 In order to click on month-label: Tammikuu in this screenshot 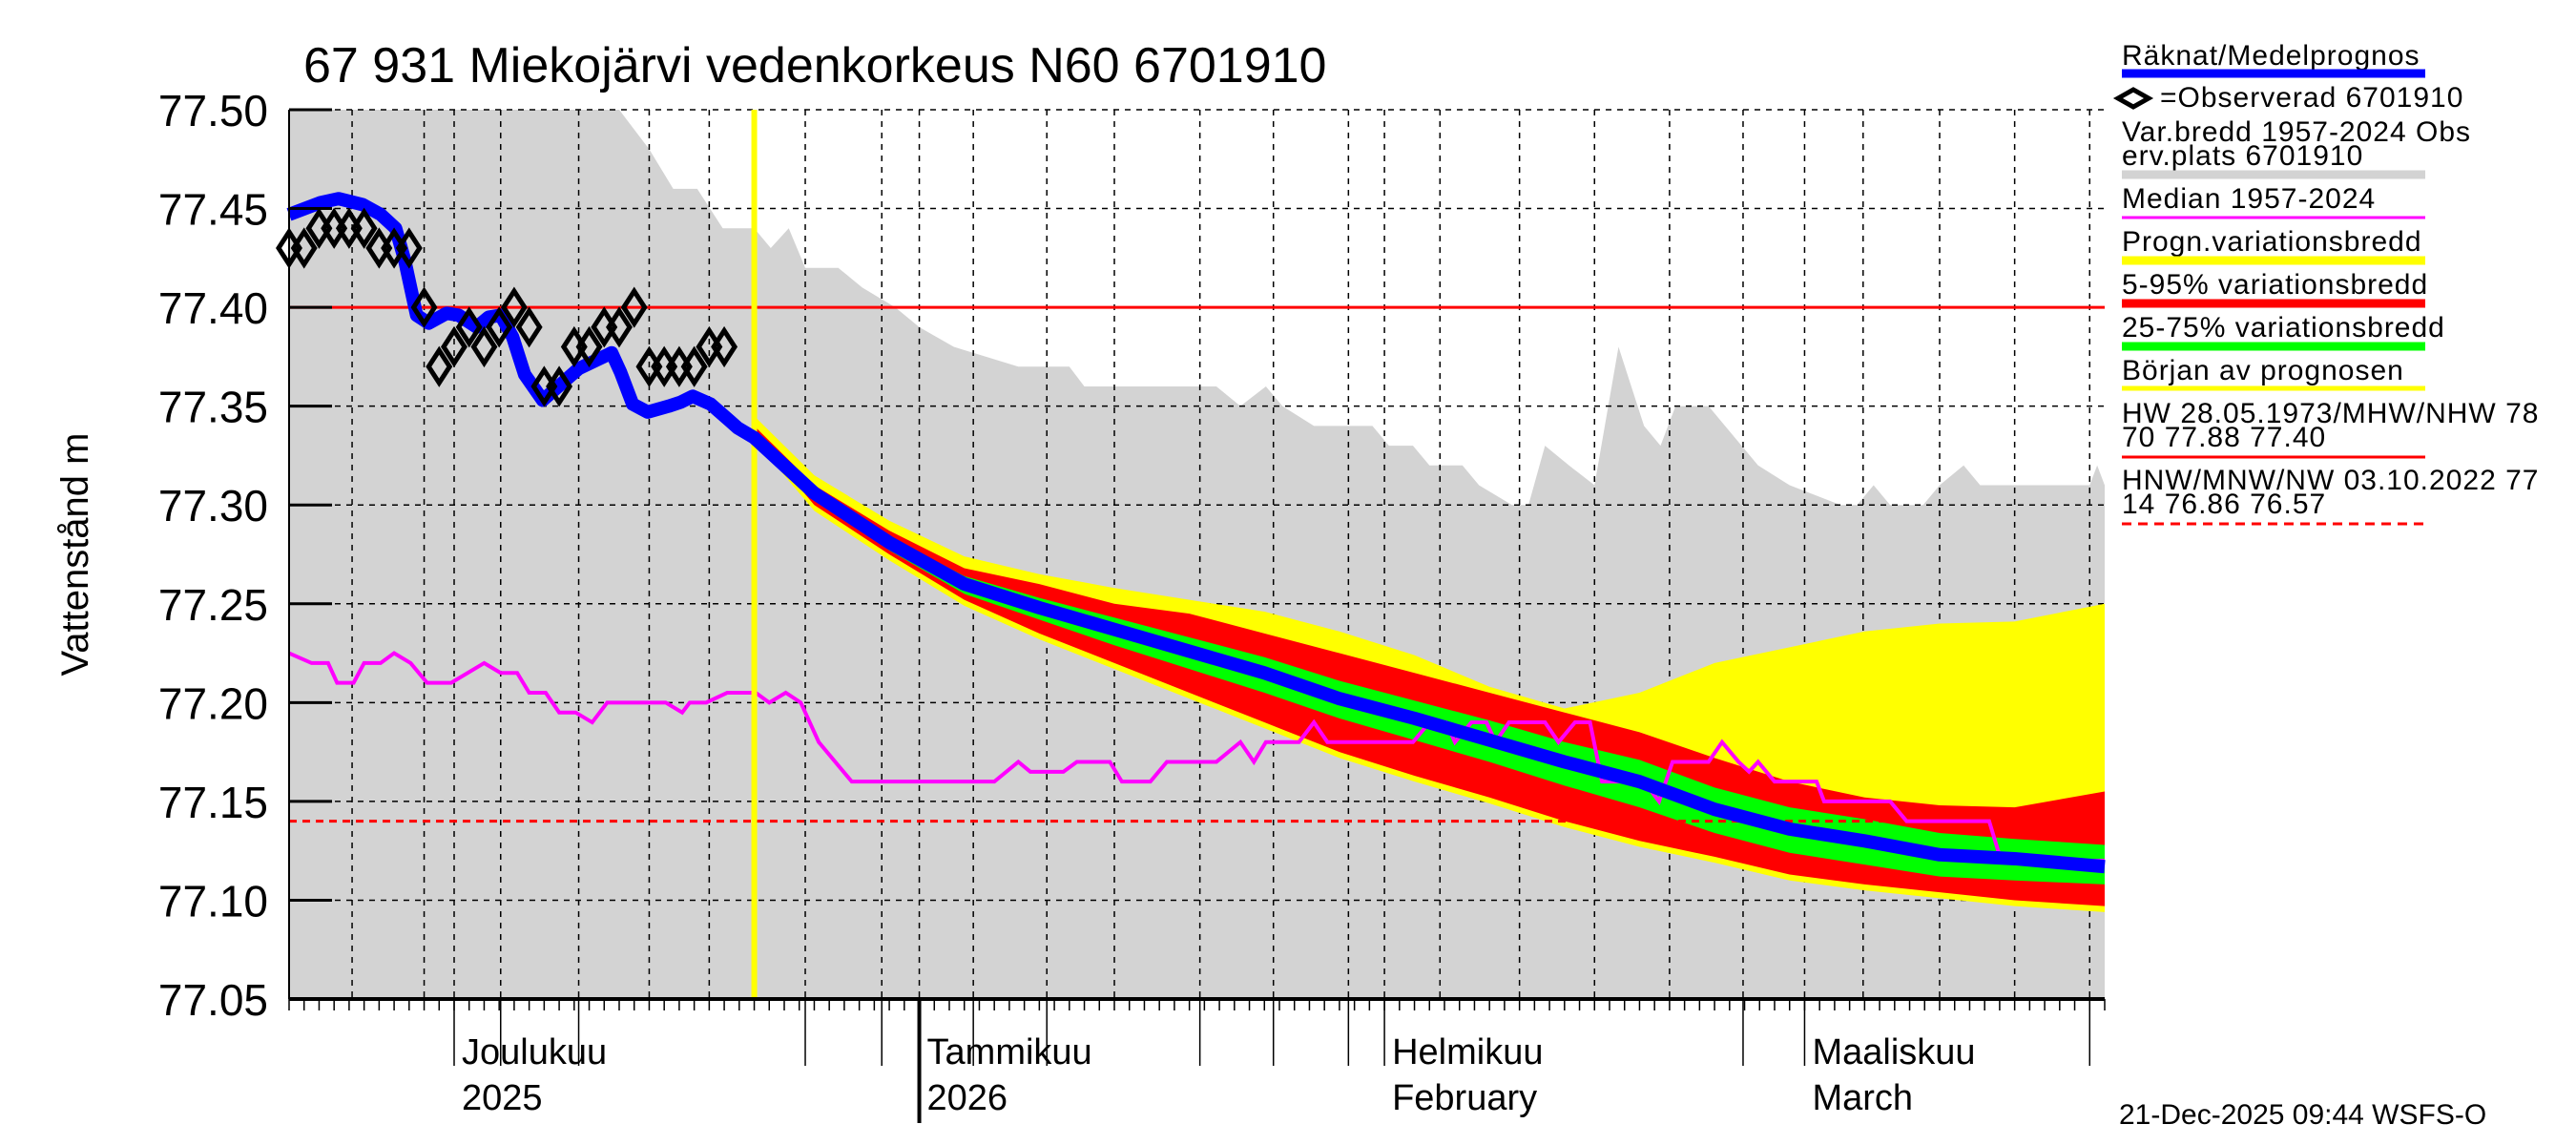, I will do `click(1009, 1052)`.